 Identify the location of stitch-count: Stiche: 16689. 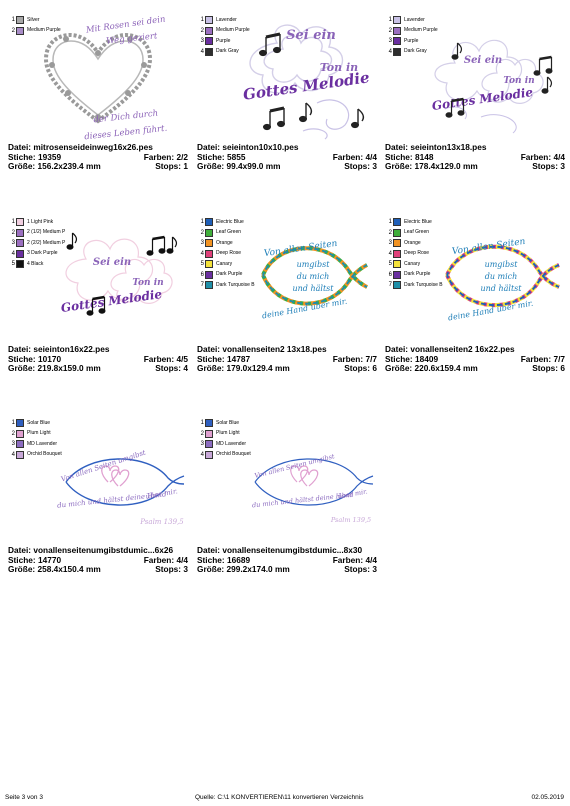
(224, 559).